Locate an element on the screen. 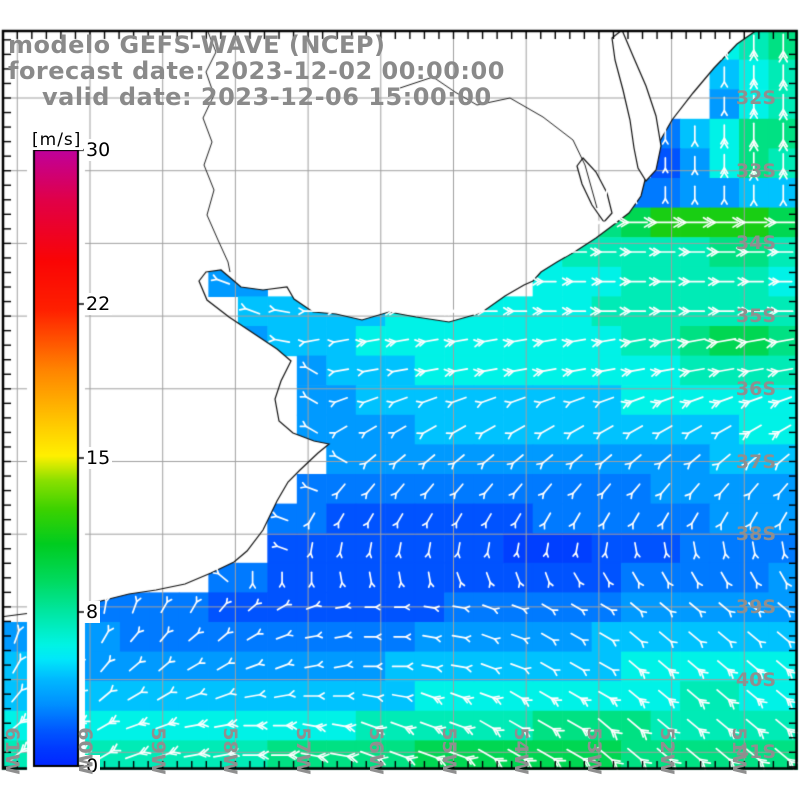  latitude-label: 34S is located at coordinates (755, 243).